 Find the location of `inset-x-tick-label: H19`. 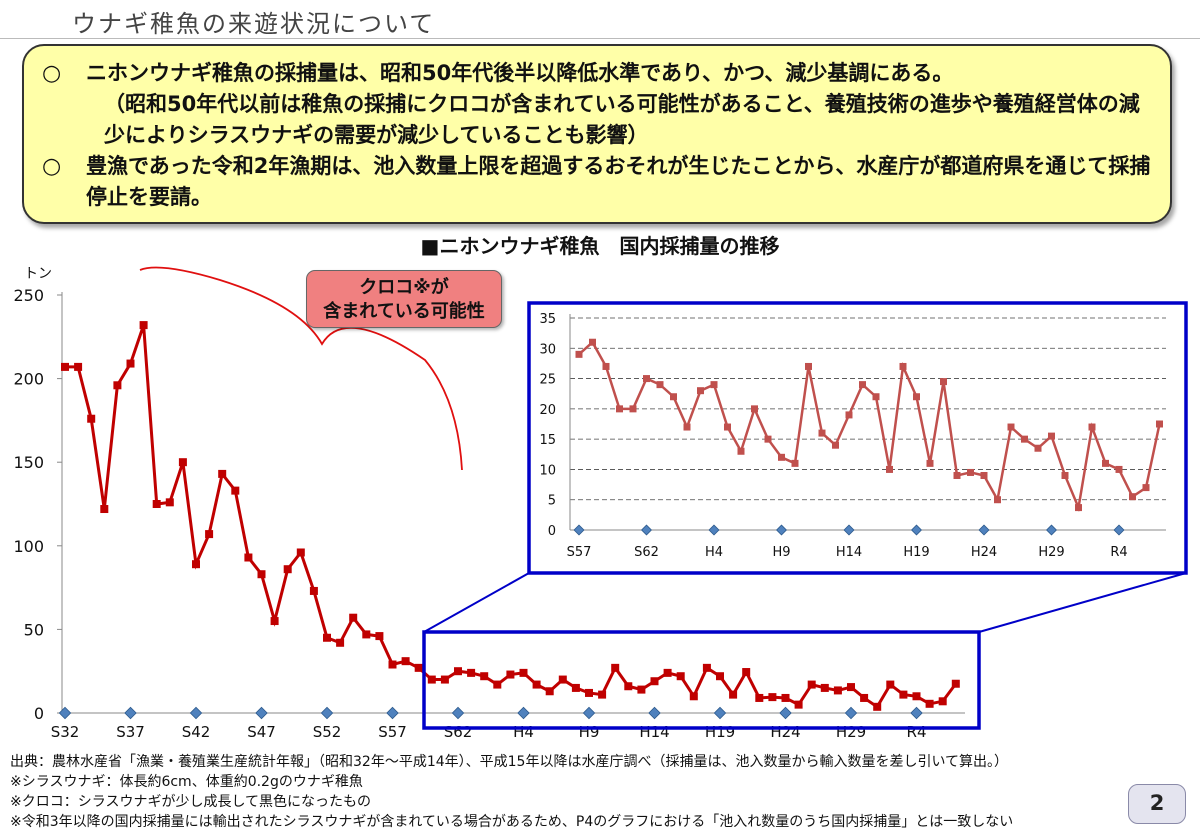

inset-x-tick-label: H19 is located at coordinates (916, 552).